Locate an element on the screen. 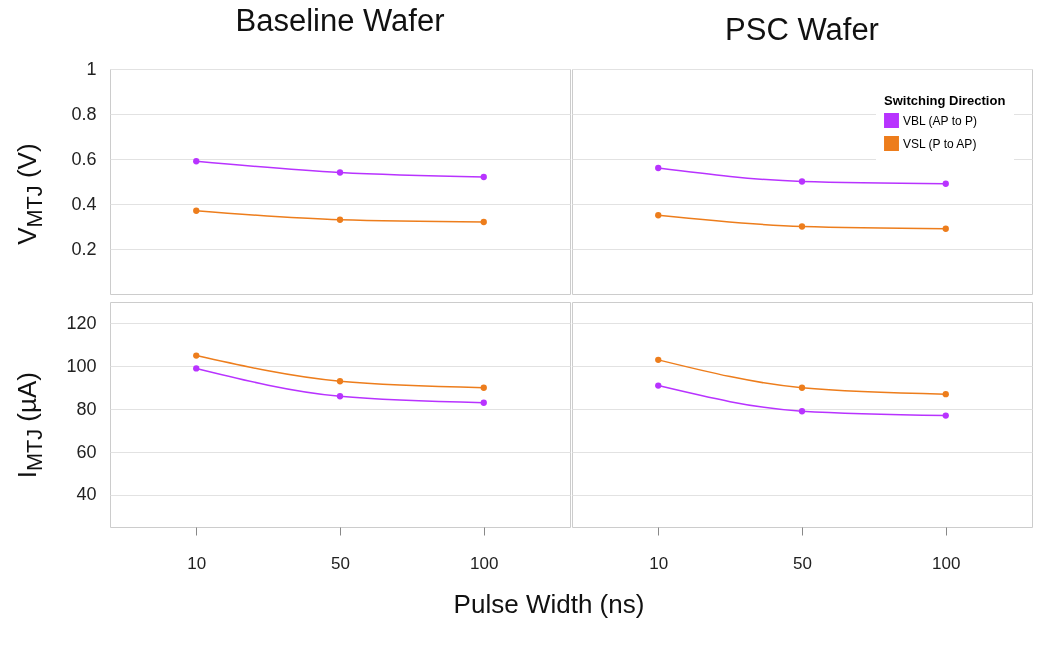  y-tick-label: 100 is located at coordinates (81, 365).